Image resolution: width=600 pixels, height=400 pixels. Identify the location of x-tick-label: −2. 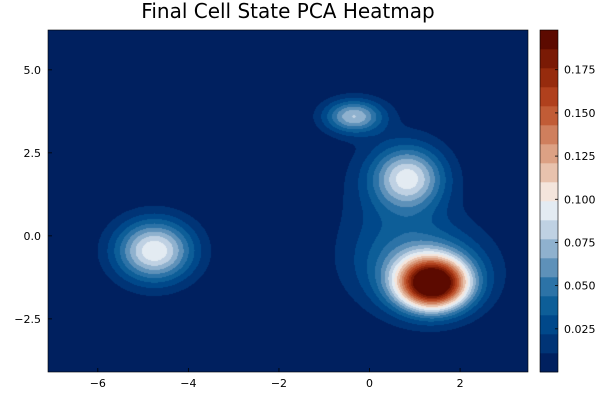
(279, 383).